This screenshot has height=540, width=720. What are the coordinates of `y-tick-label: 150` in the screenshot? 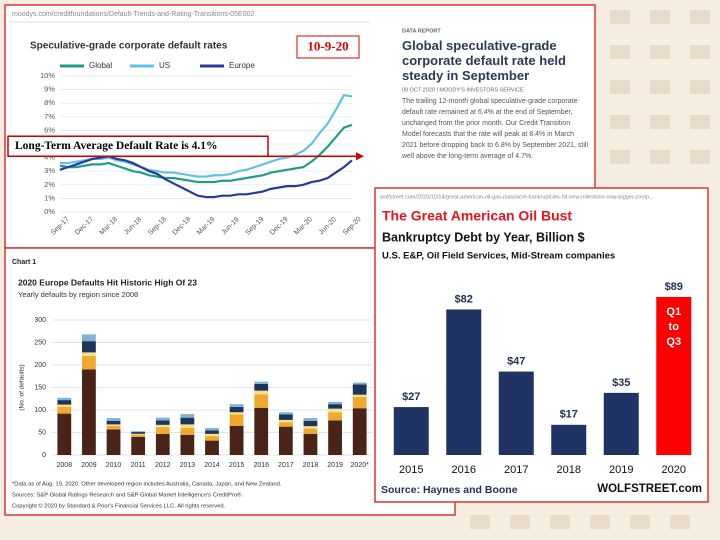 It's located at (40, 387).